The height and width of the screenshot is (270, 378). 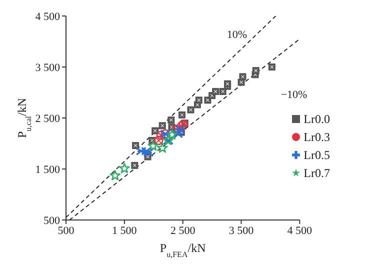 What do you see at coordinates (183, 249) in the screenshot?
I see `x-axis-title: P$_{u,FEA}$/kN` at bounding box center [183, 249].